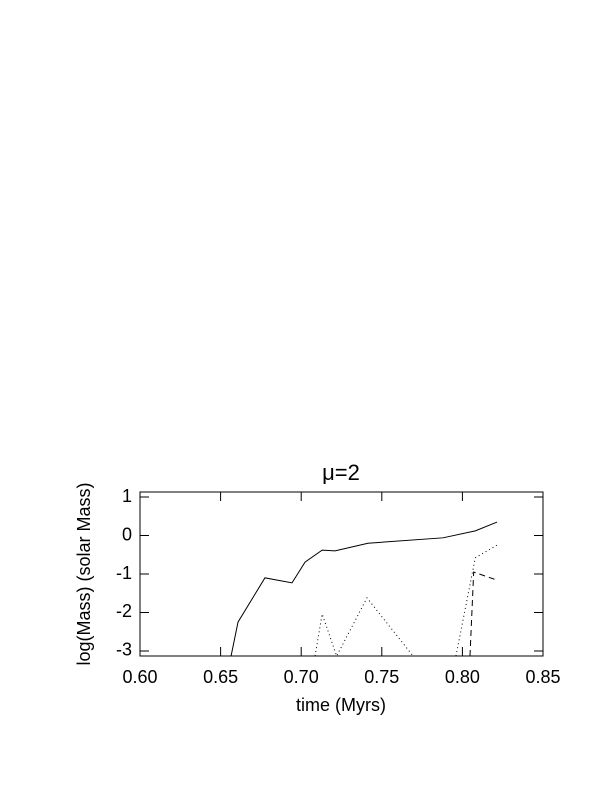 This screenshot has width=612, height=792. What do you see at coordinates (381, 677) in the screenshot?
I see `x-tick-label: 0.75` at bounding box center [381, 677].